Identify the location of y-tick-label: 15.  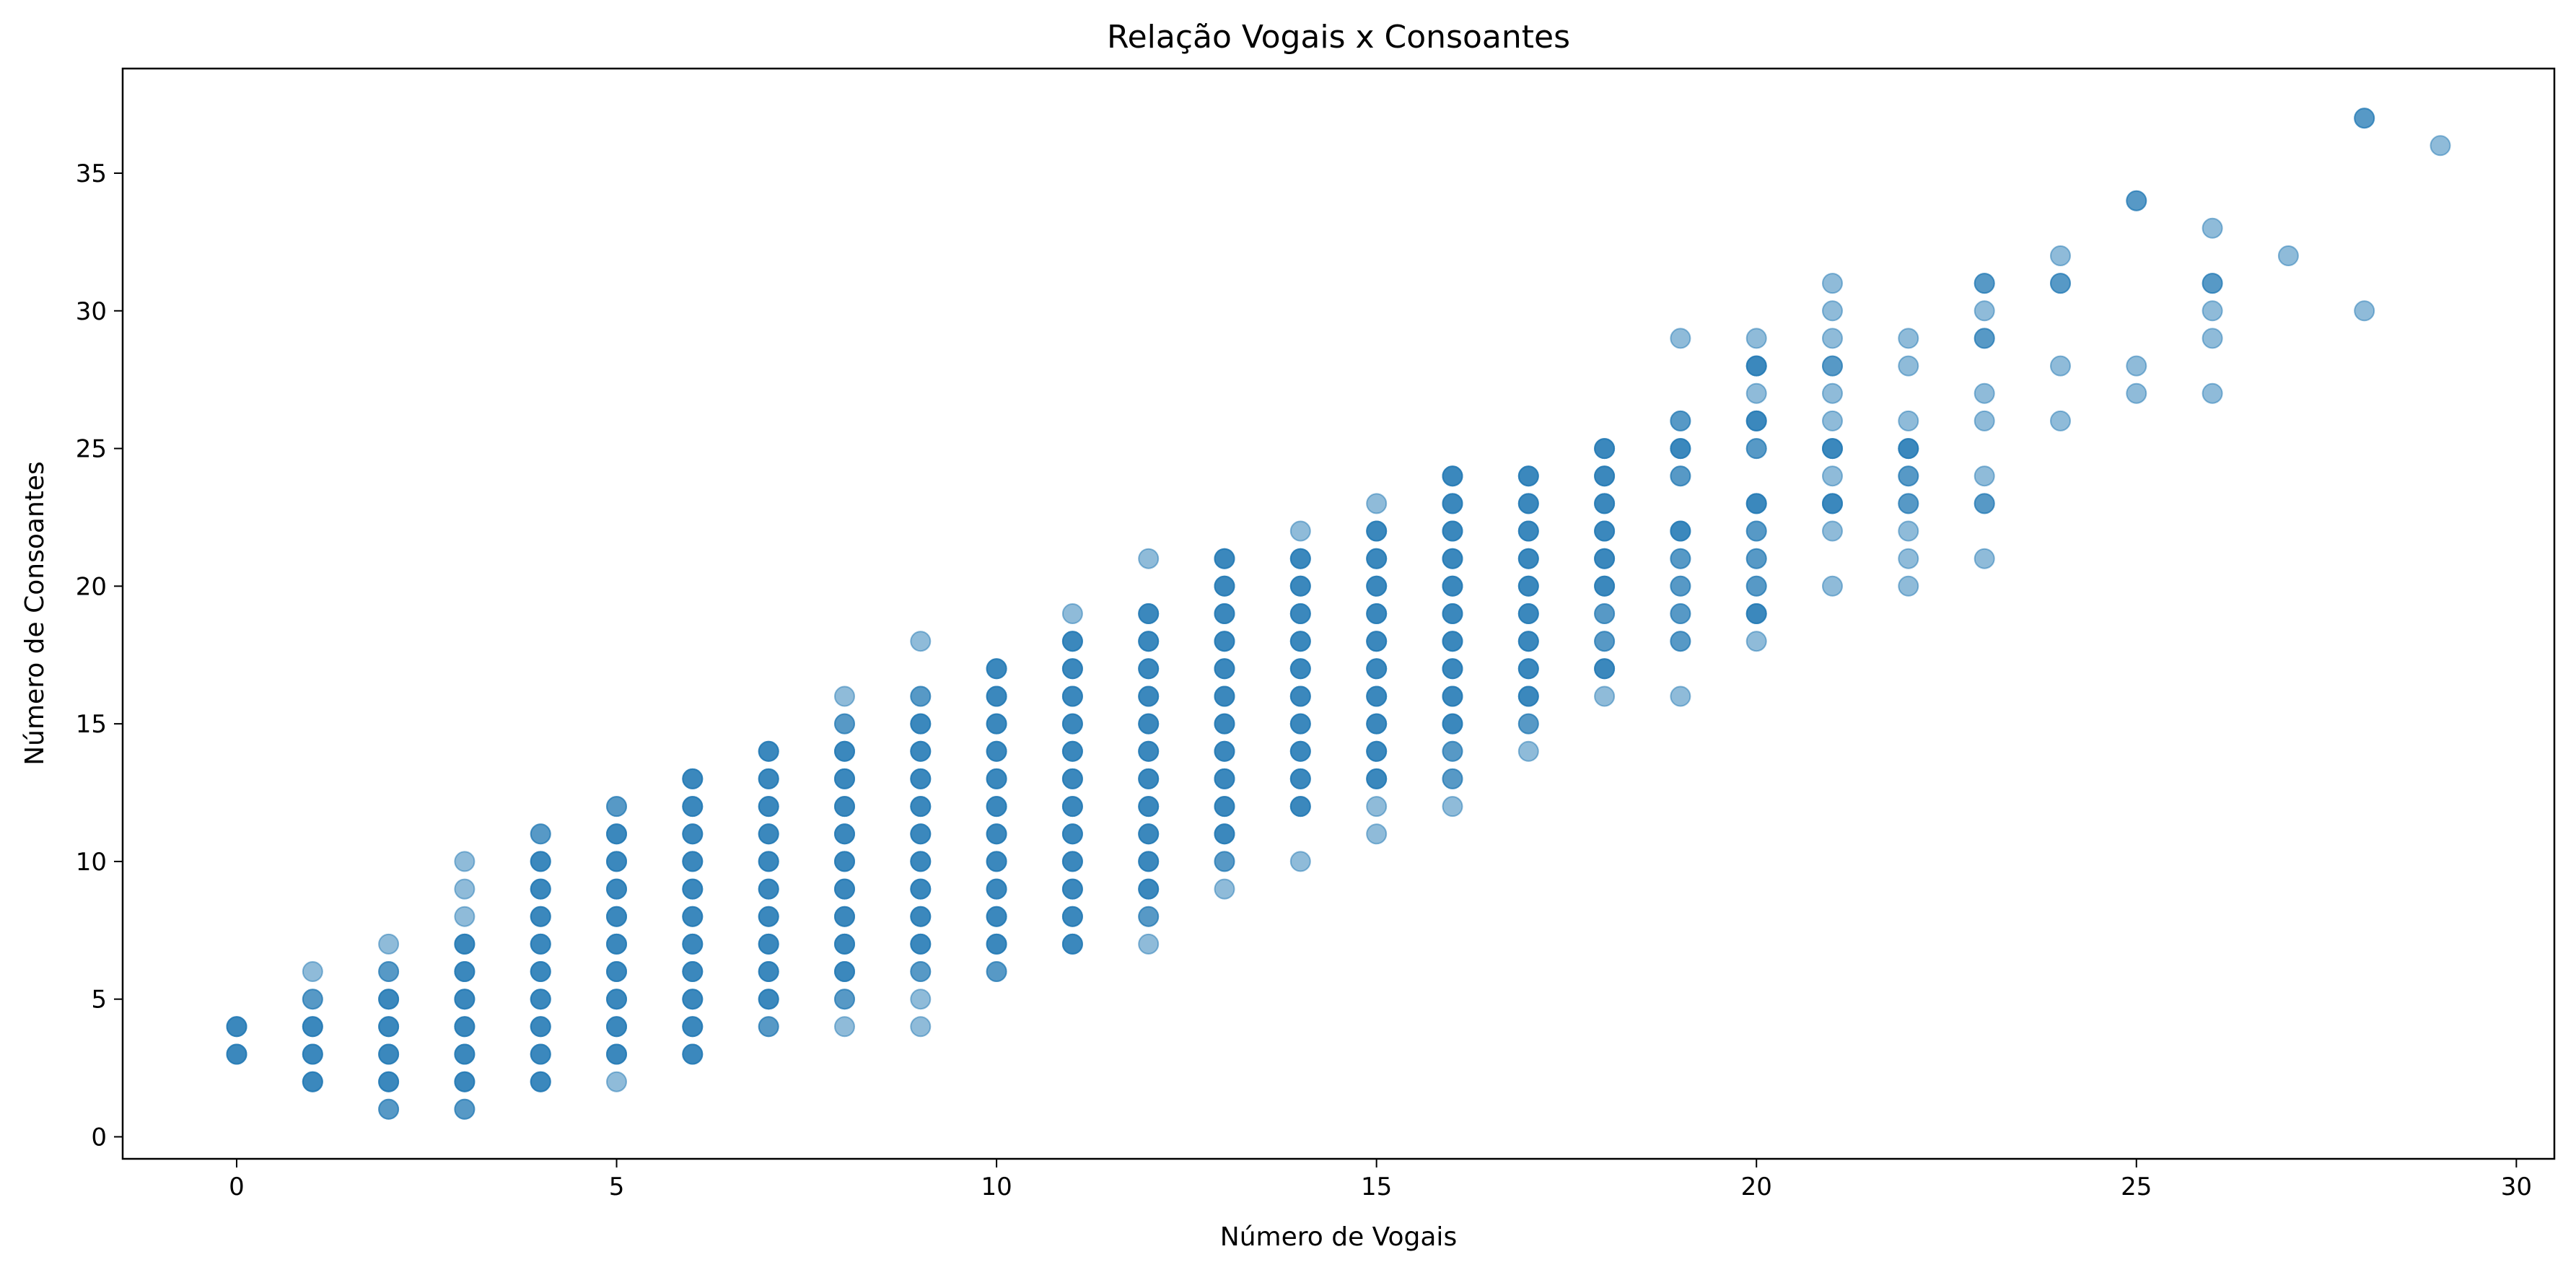
(91, 725).